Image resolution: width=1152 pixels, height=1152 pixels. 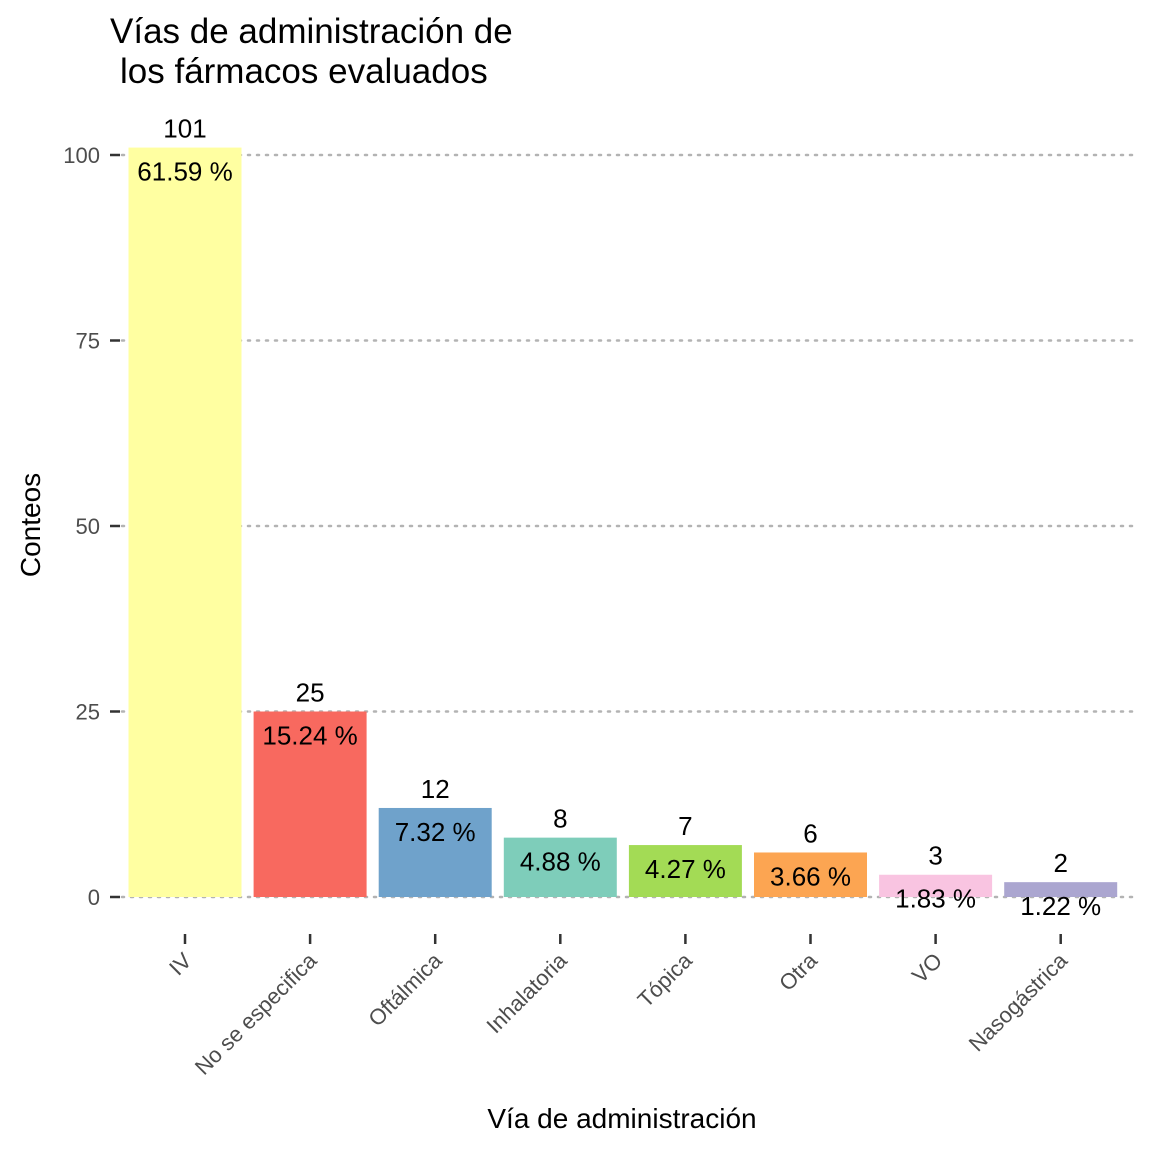 What do you see at coordinates (180, 964) in the screenshot?
I see `x-tick-label: IV` at bounding box center [180, 964].